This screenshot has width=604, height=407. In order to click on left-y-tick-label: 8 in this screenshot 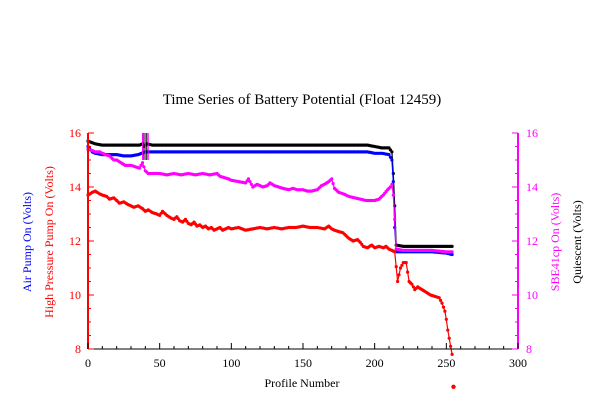, I will do `click(78, 349)`.